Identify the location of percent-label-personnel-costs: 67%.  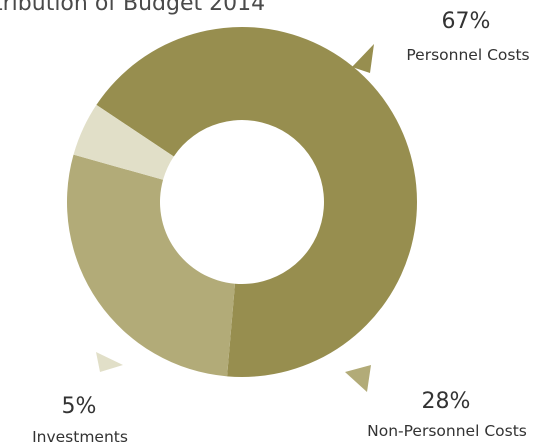
(466, 21).